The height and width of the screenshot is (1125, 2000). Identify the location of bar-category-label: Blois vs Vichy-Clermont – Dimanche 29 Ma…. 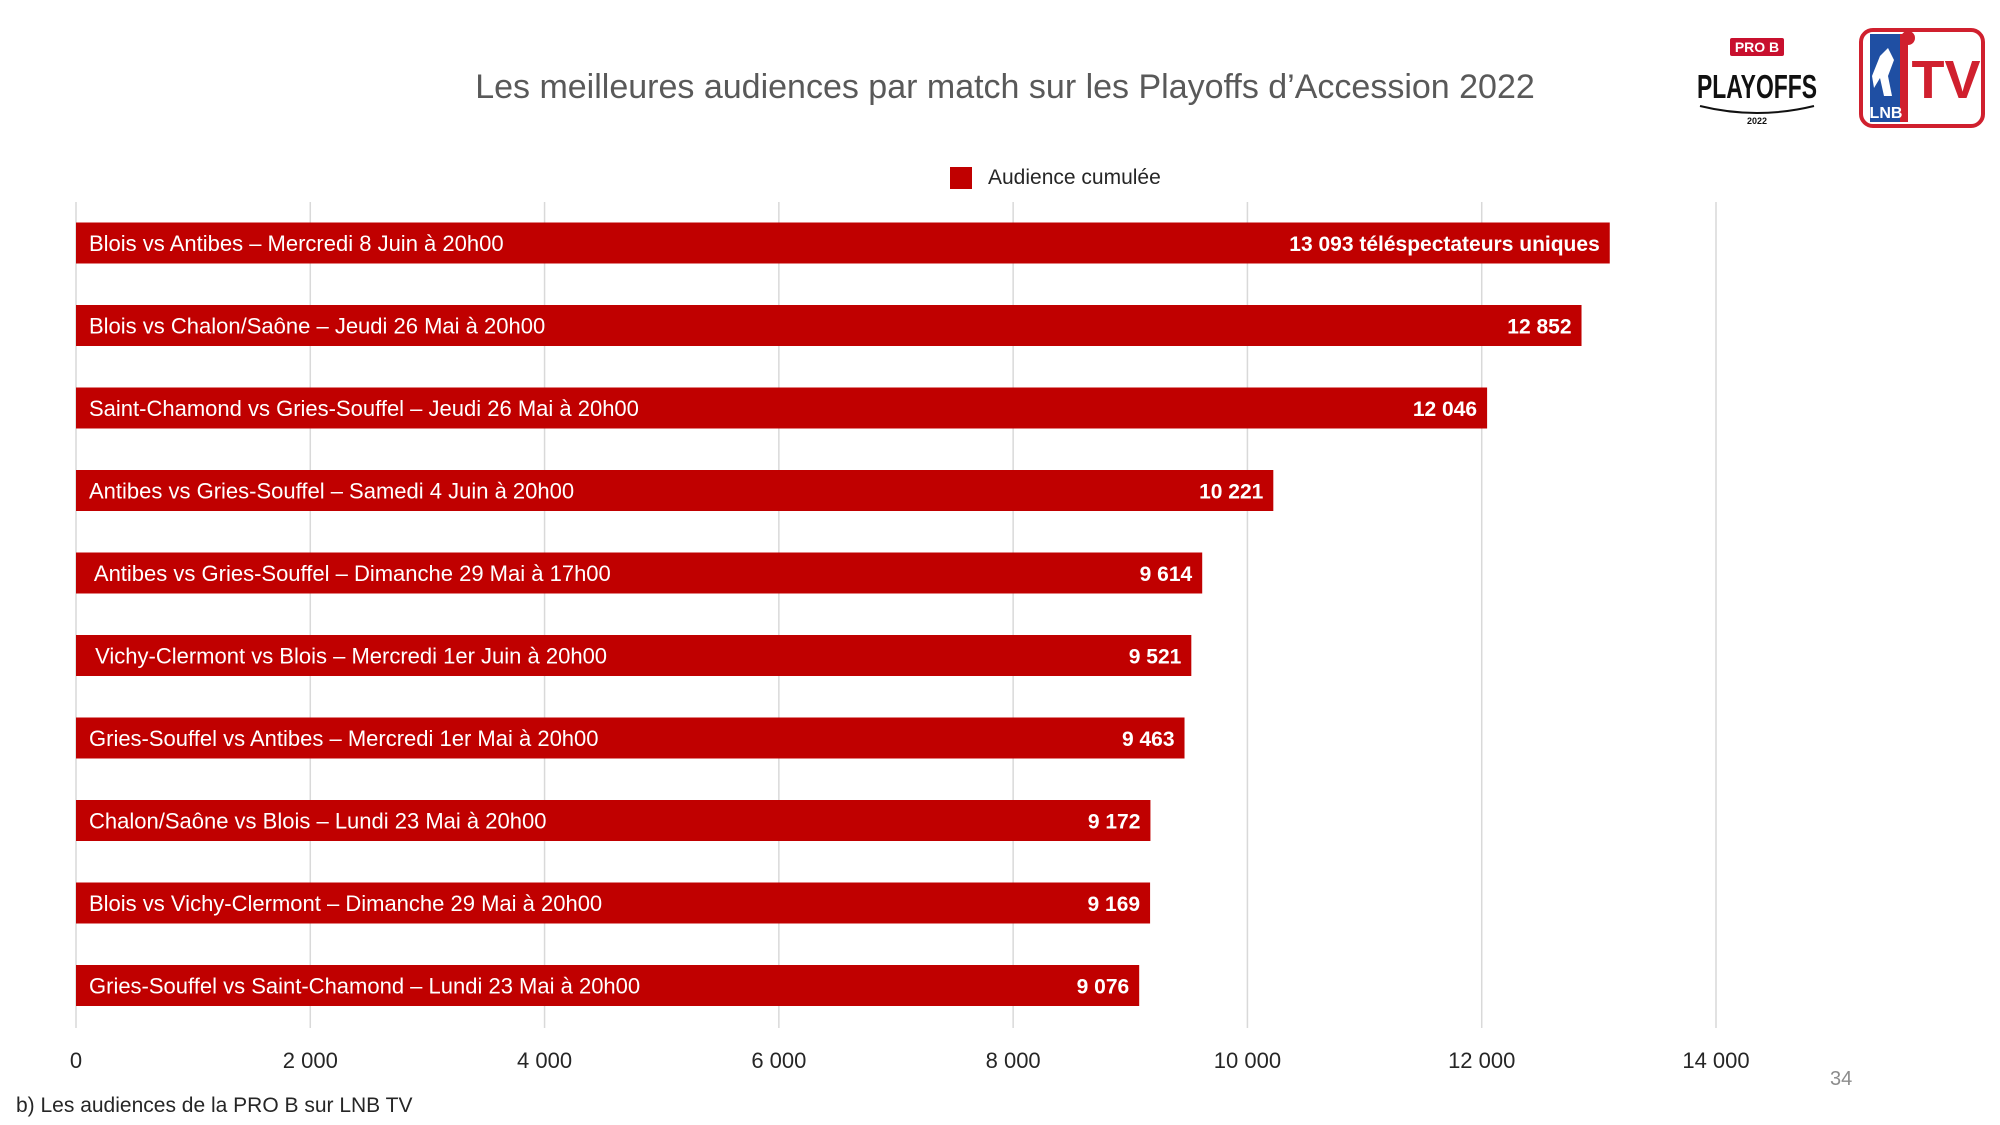
(345, 903).